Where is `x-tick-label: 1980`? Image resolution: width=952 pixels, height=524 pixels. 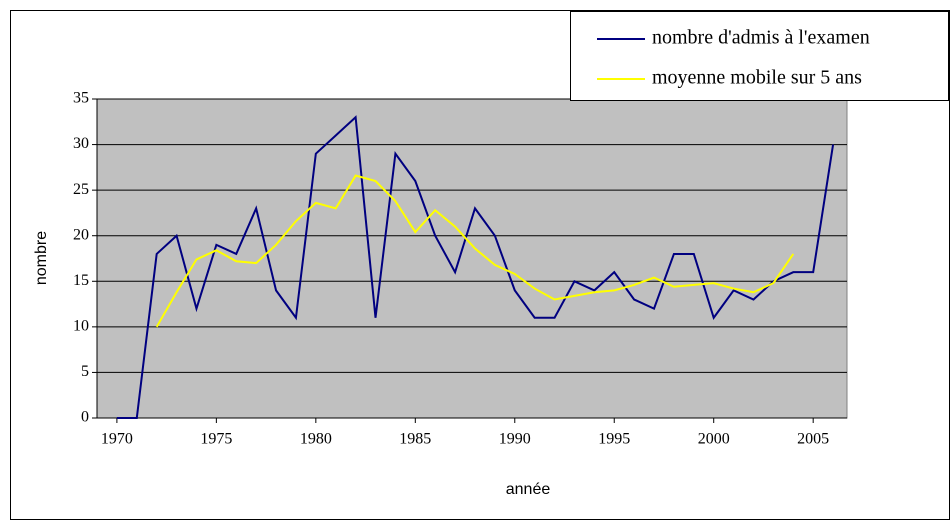
x-tick-label: 1980 is located at coordinates (316, 439).